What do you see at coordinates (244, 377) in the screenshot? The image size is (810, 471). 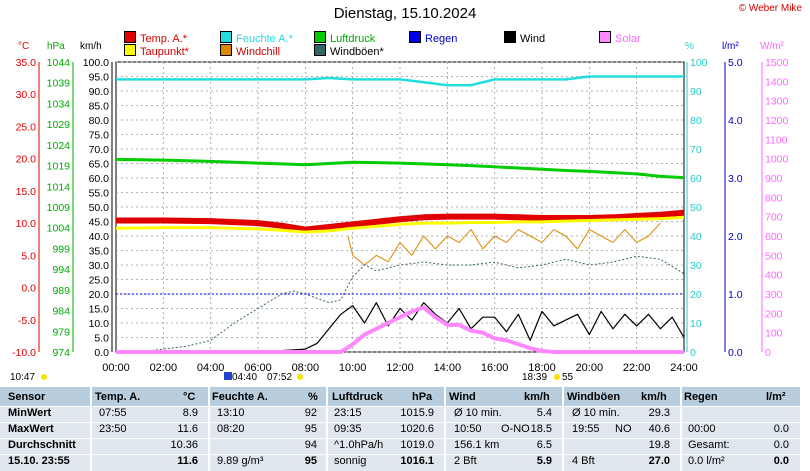 I see `marker-sunrise: 04:40` at bounding box center [244, 377].